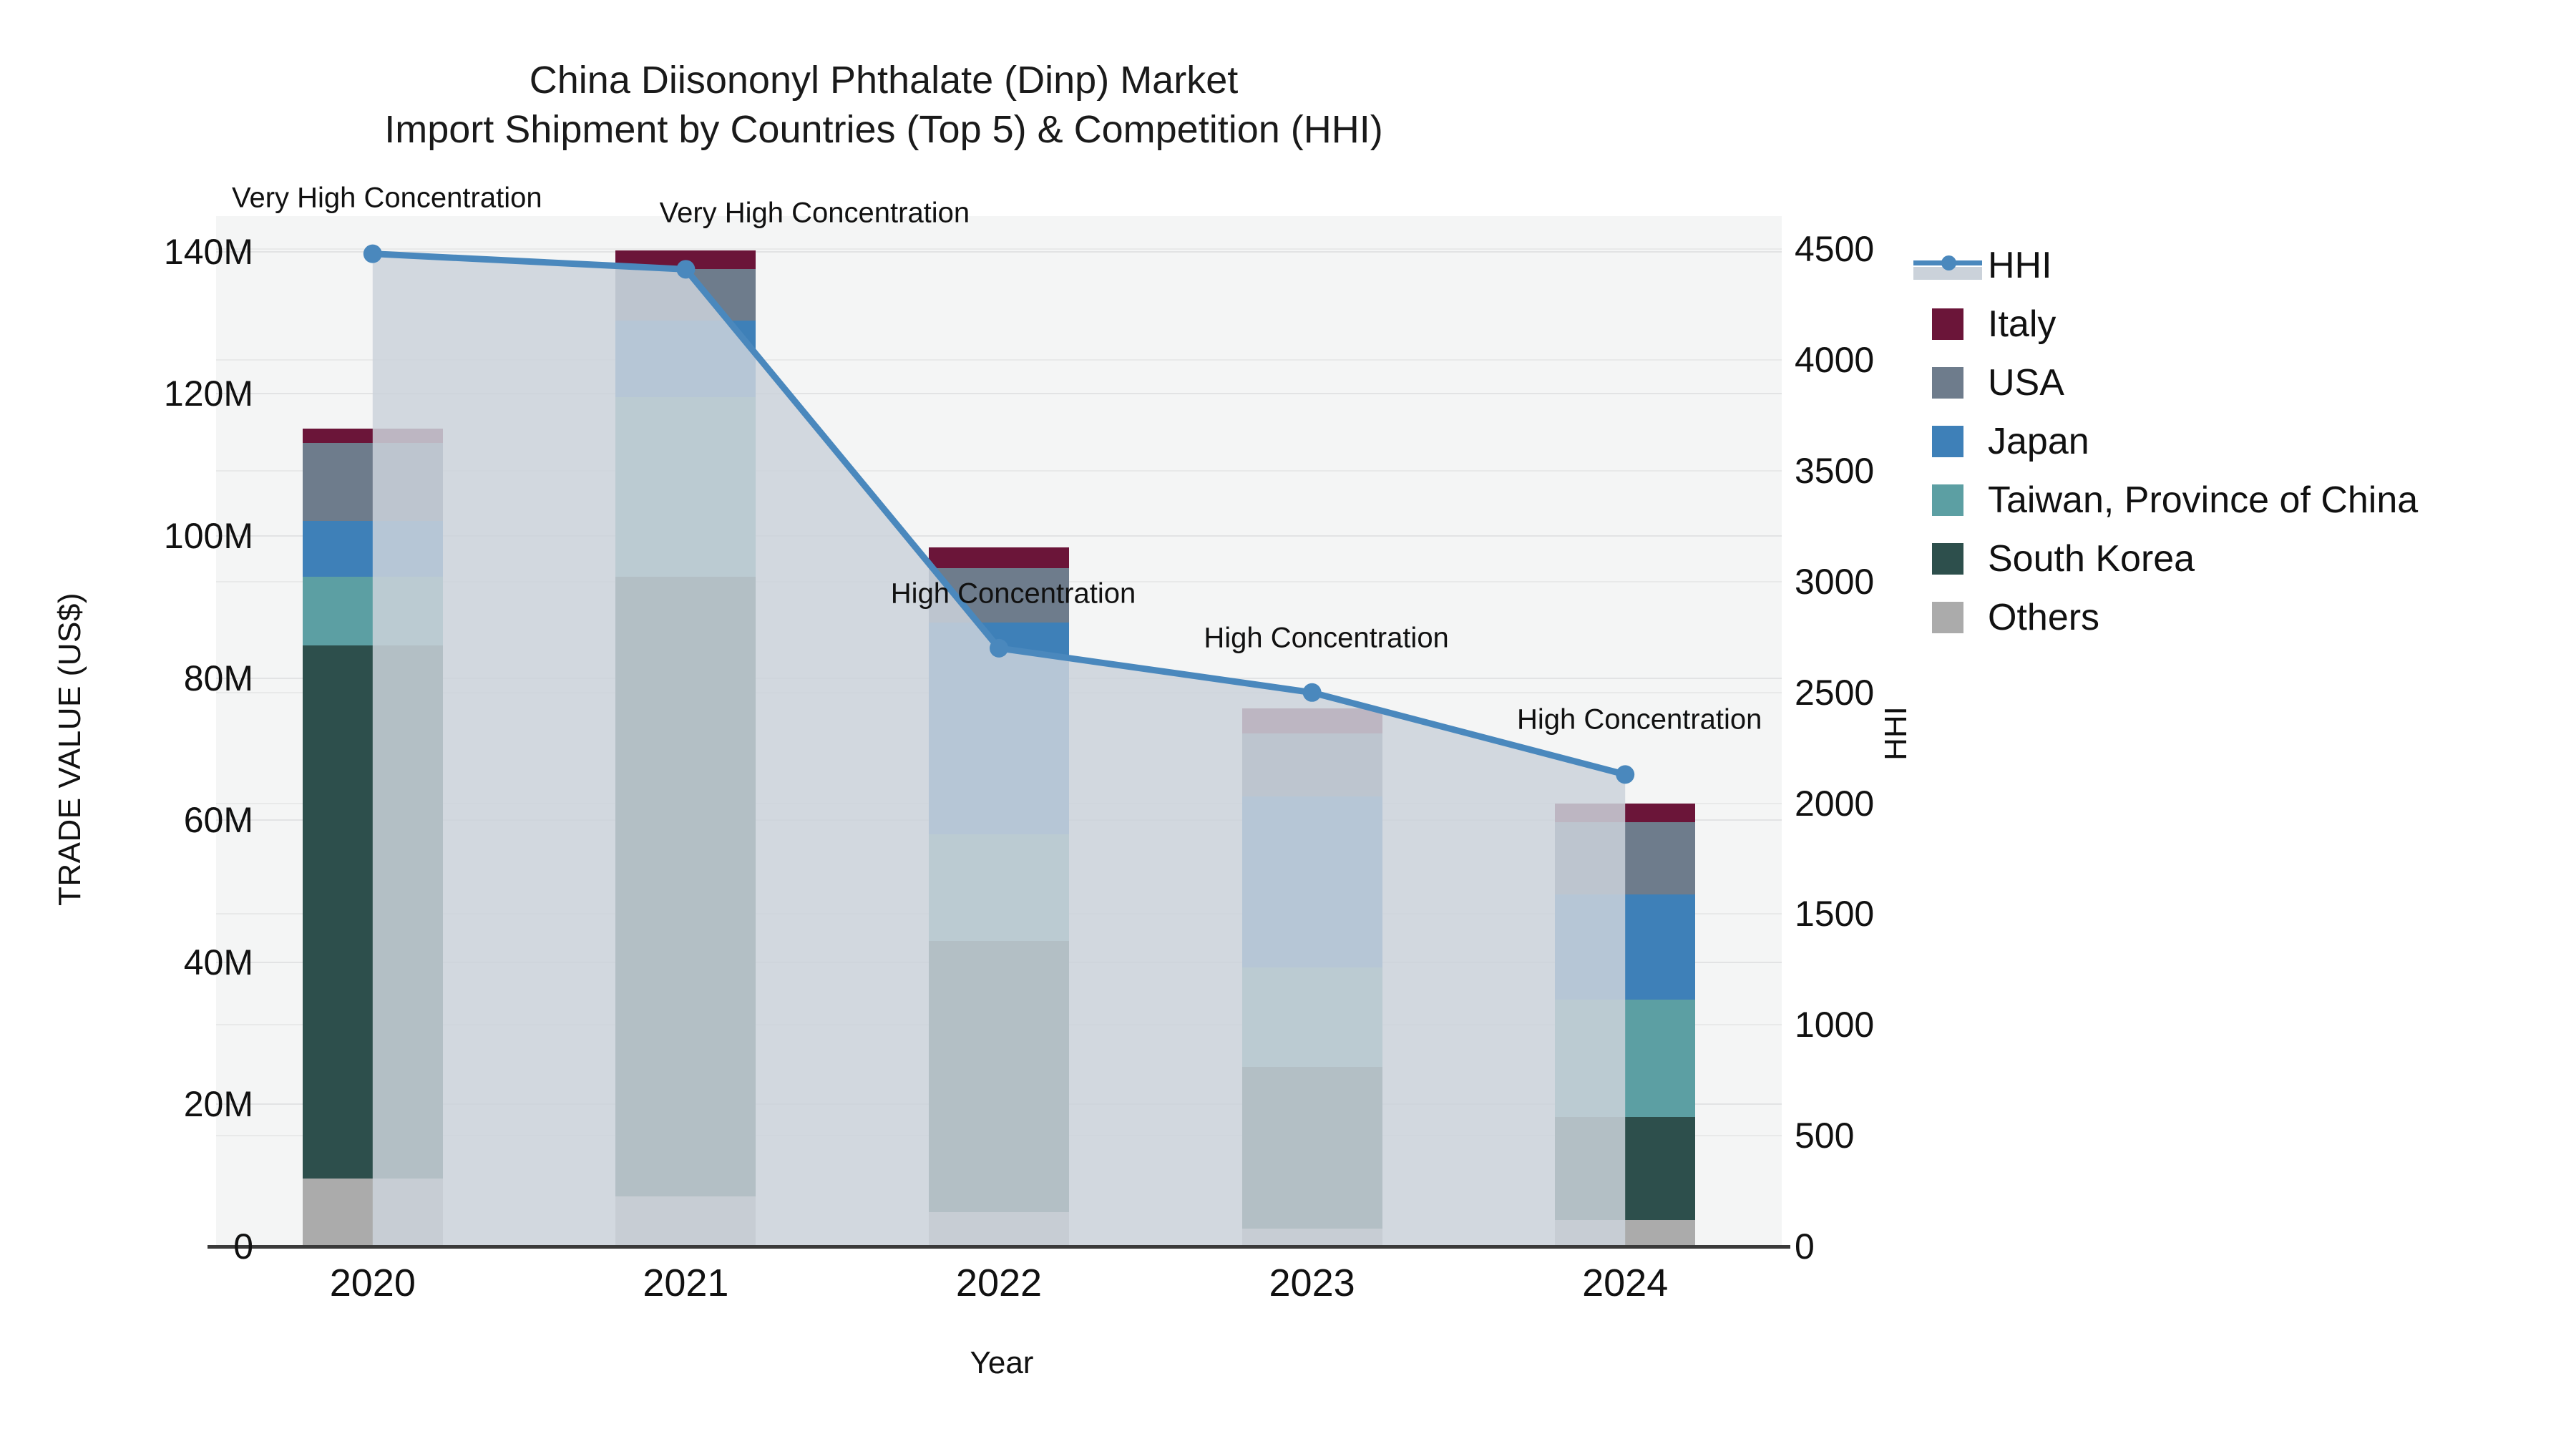 The image size is (2576, 1449). I want to click on y-tick-left: 0, so click(243, 1246).